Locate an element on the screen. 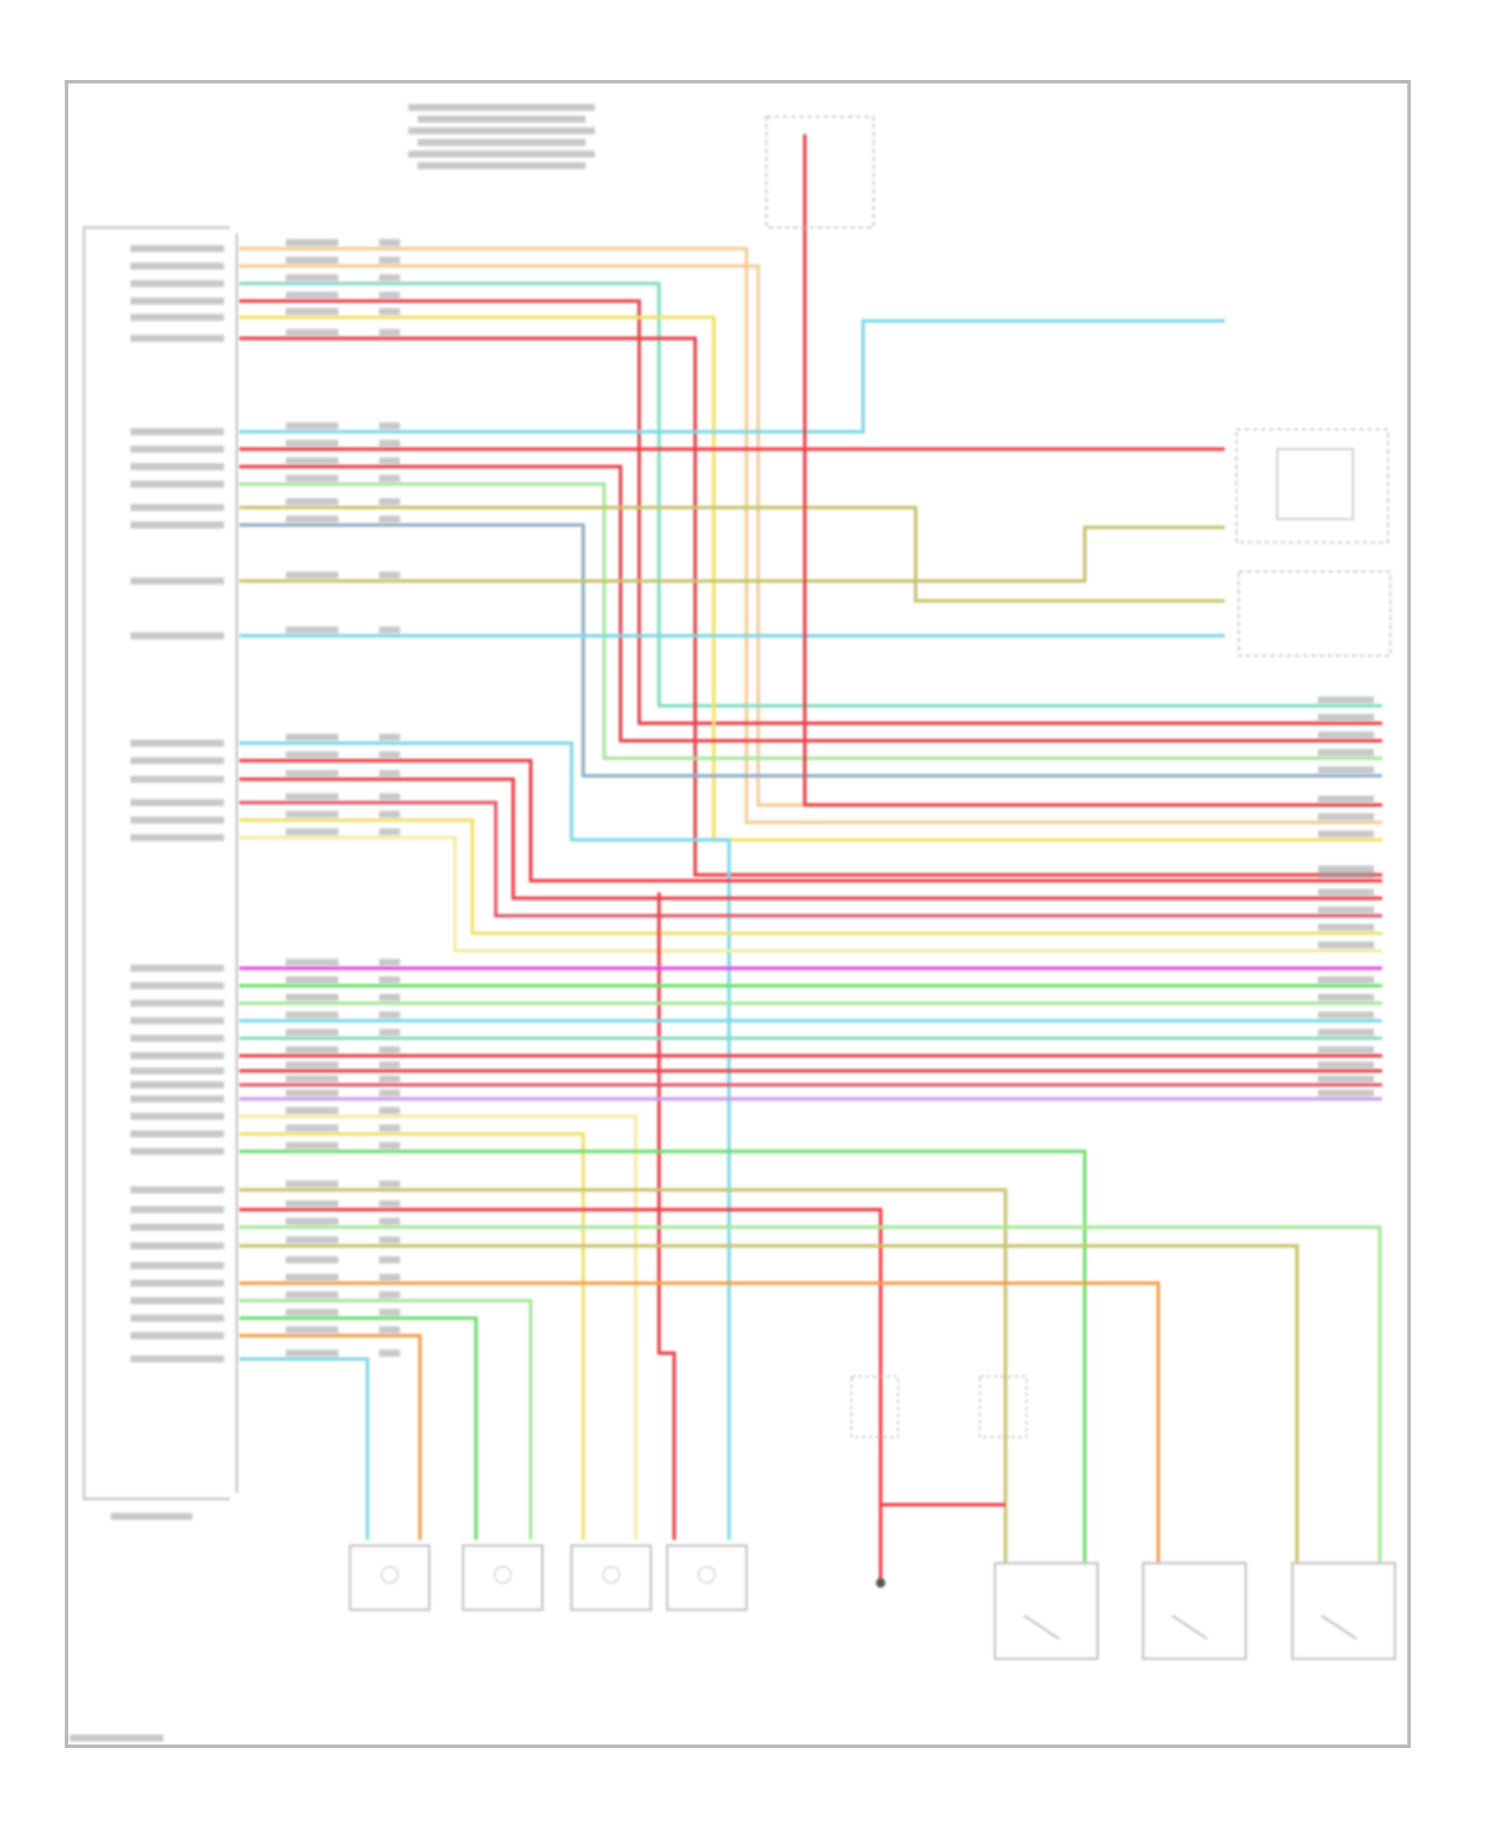 This screenshot has width=1500, height=1828. wire-green is located at coordinates (358, 1428).